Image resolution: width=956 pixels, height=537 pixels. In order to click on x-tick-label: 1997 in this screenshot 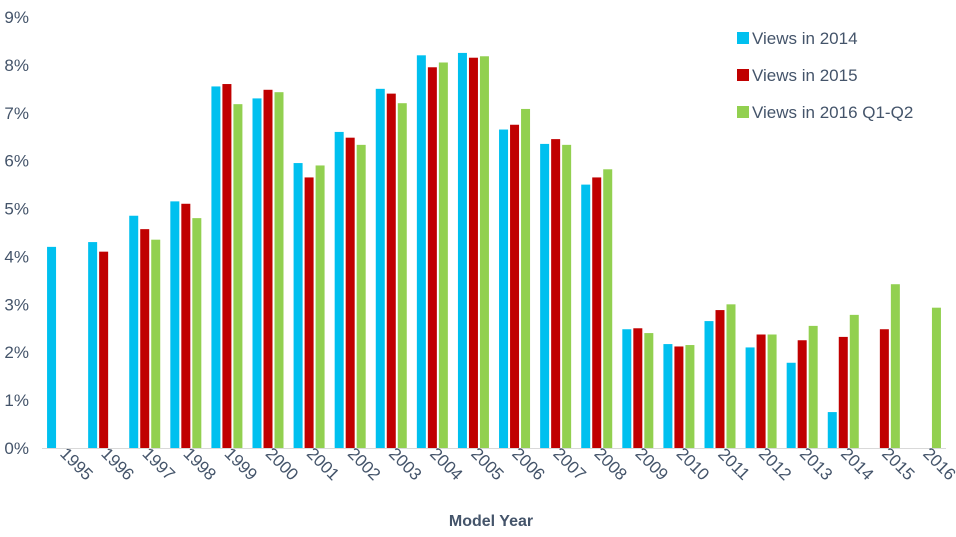, I will do `click(159, 464)`.